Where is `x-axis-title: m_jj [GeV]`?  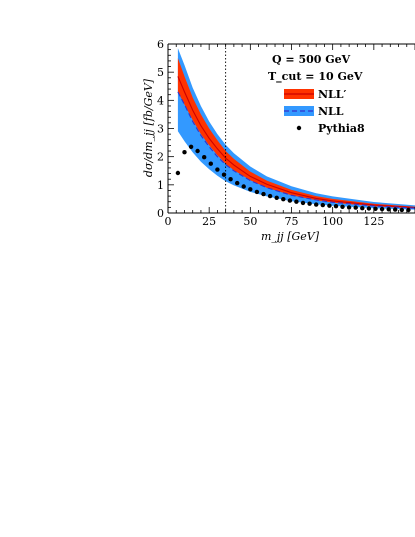 x-axis-title: m_jj [GeV] is located at coordinates (290, 236).